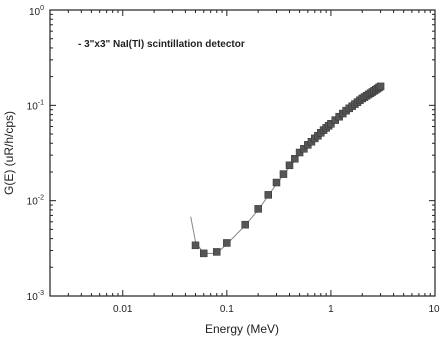 The width and height of the screenshot is (445, 340). I want to click on y-tick-label: 10⁻³, so click(35, 296).